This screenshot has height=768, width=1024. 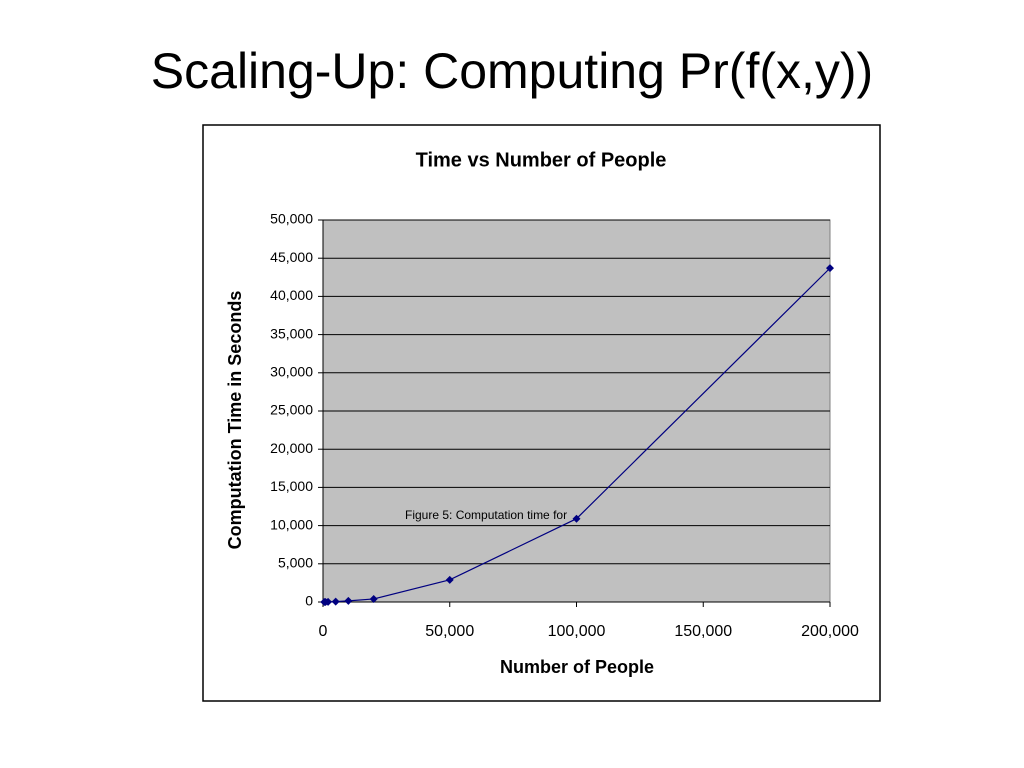 I want to click on y-tick-label: 20,000, so click(x=291, y=448).